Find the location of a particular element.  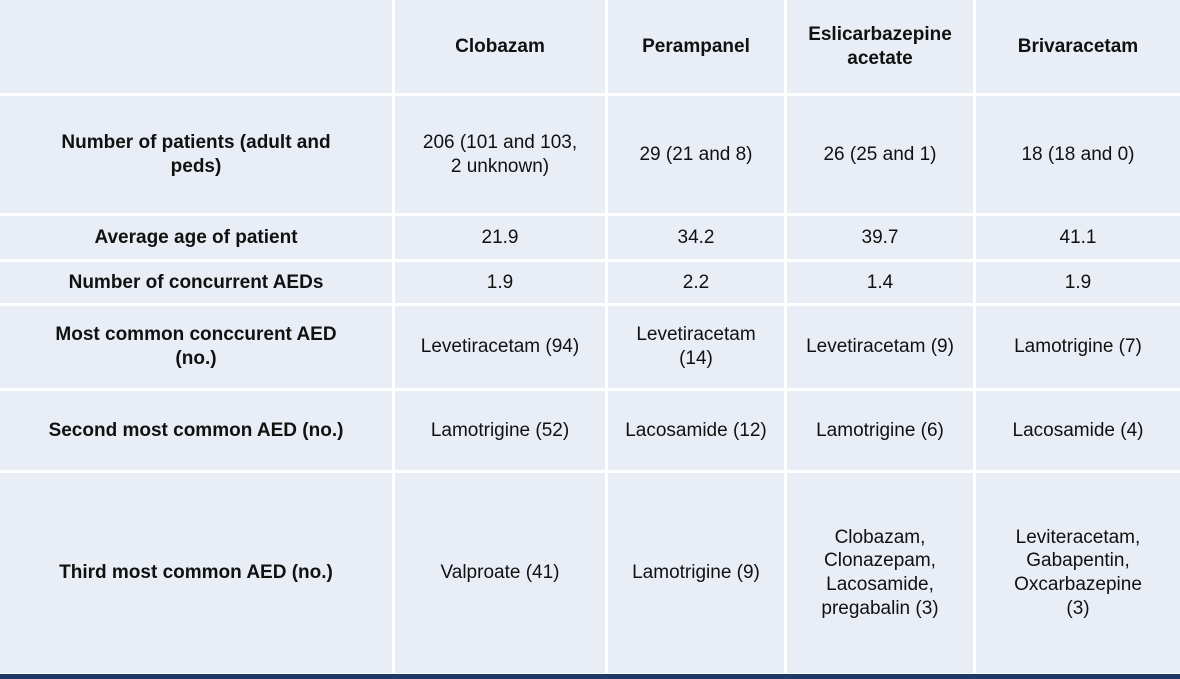

data-cell: 2.2 is located at coordinates (696, 282).